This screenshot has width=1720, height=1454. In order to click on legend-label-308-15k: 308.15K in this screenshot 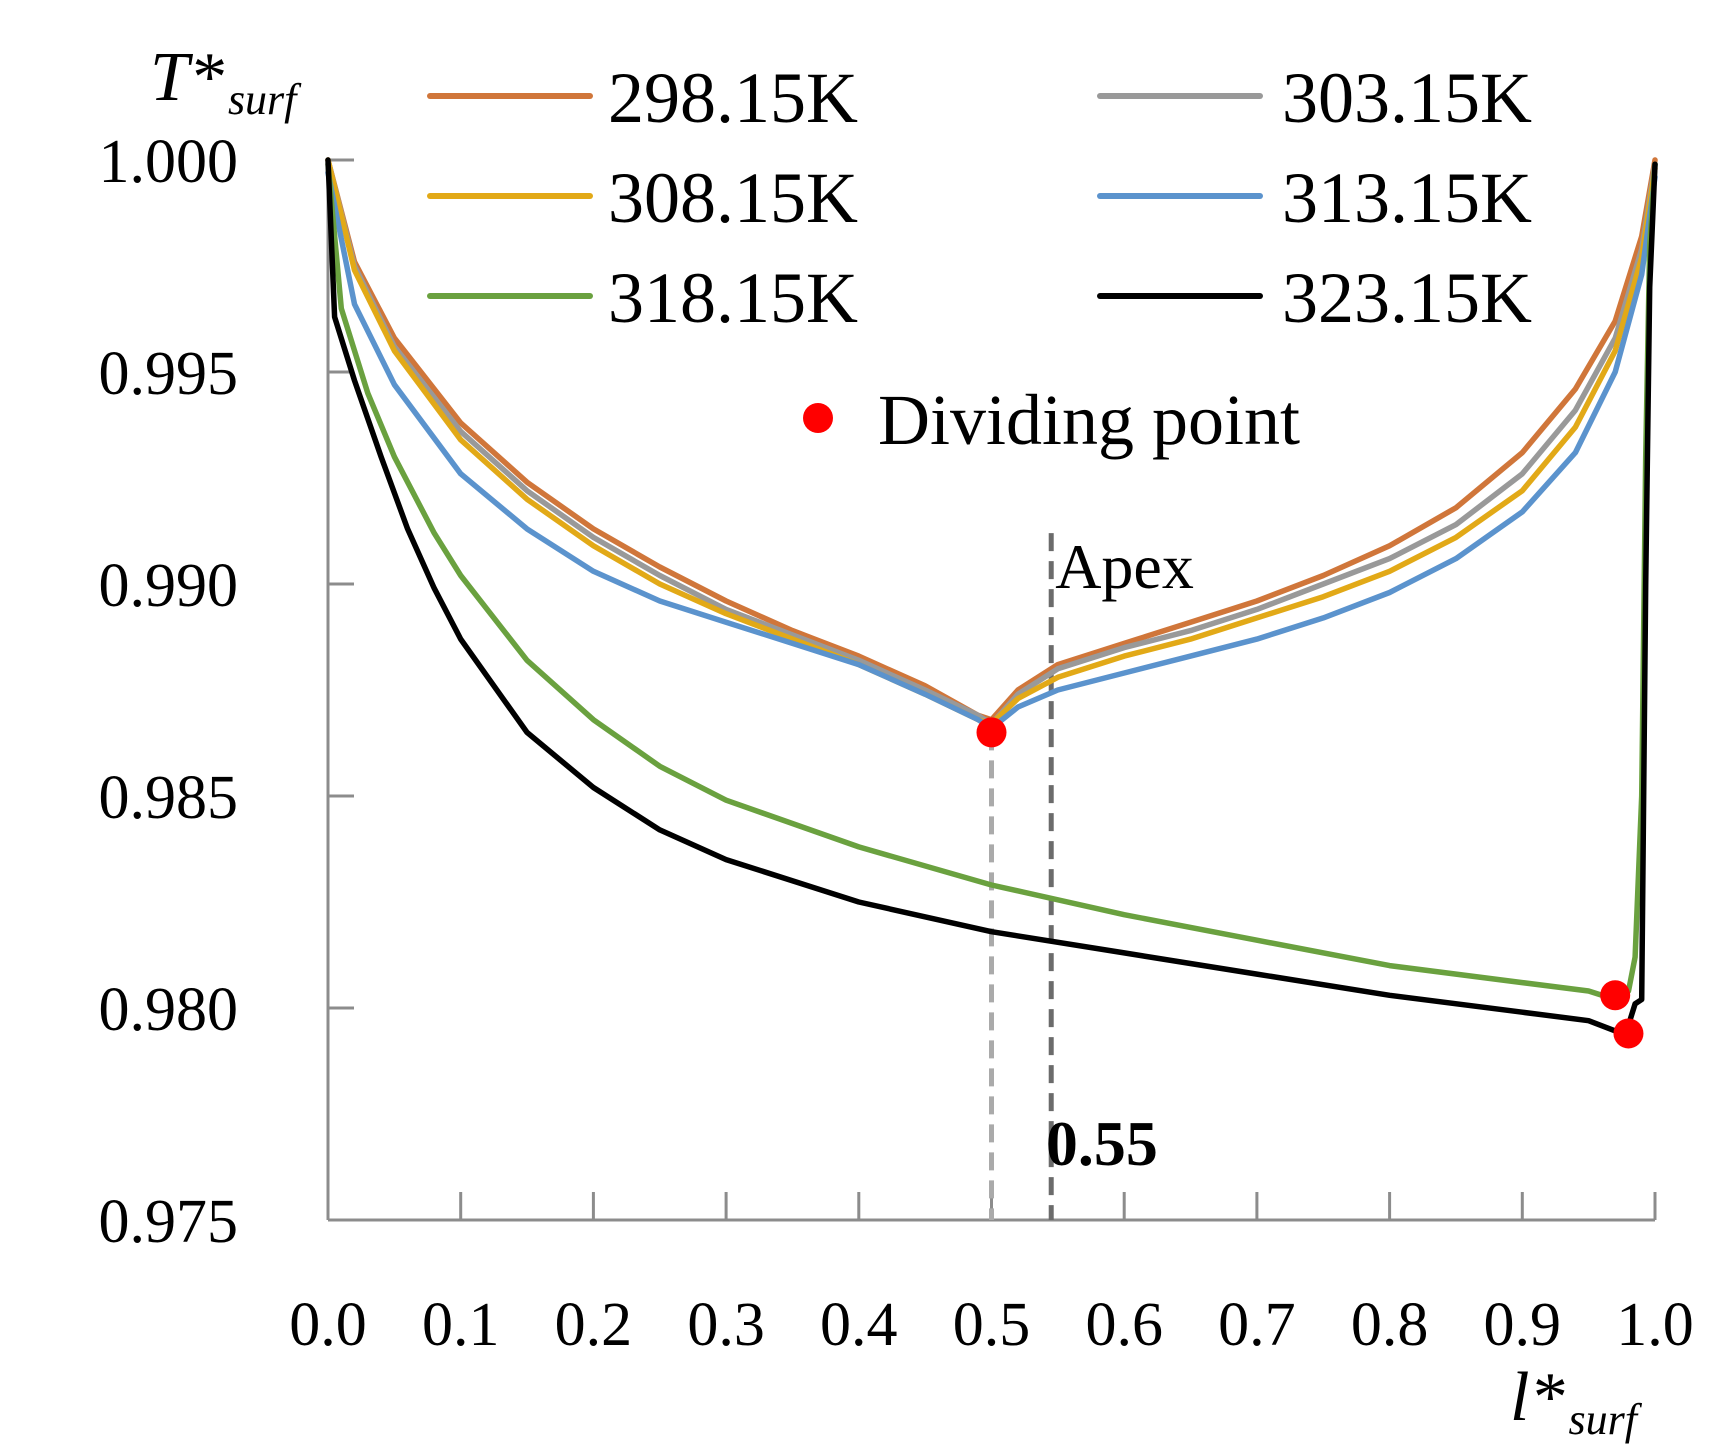, I will do `click(733, 198)`.